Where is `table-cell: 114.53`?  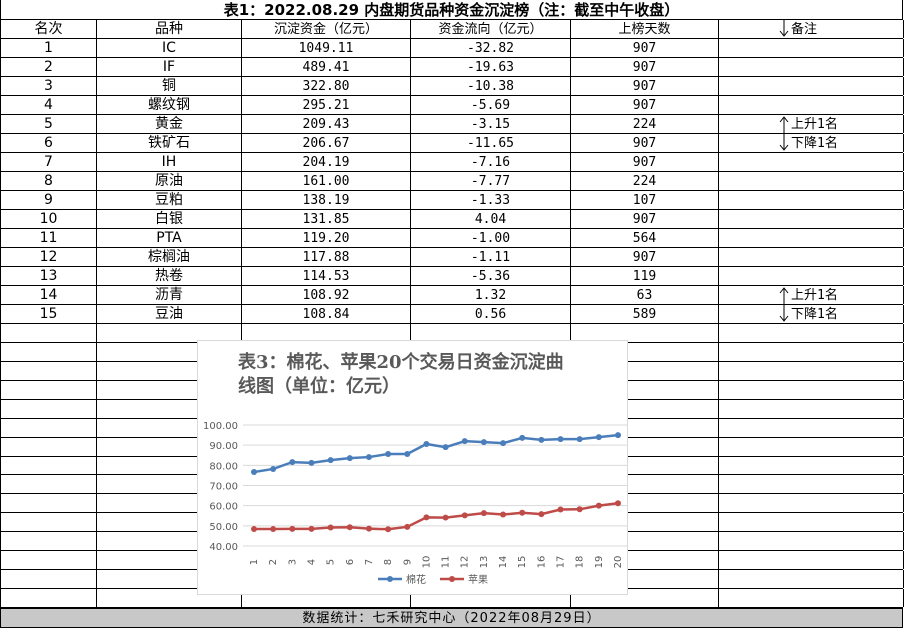 table-cell: 114.53 is located at coordinates (326, 276).